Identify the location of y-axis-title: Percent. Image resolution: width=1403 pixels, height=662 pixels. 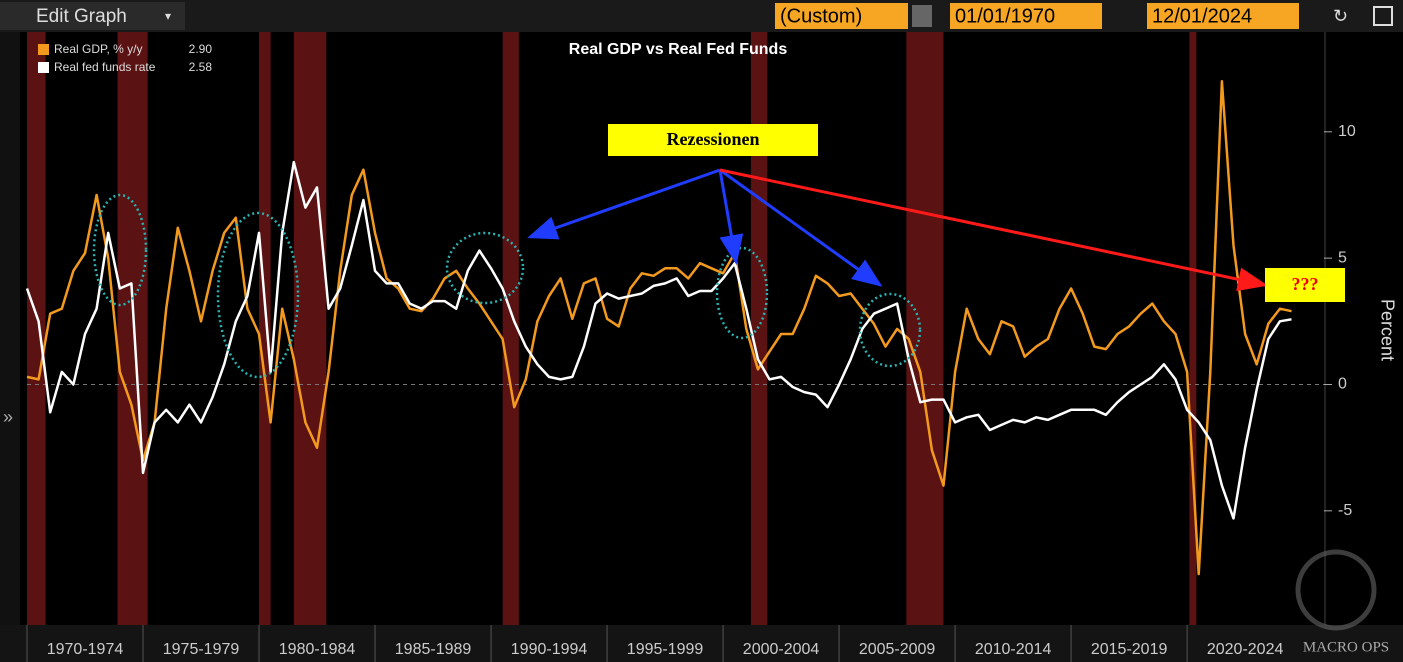
(1387, 330).